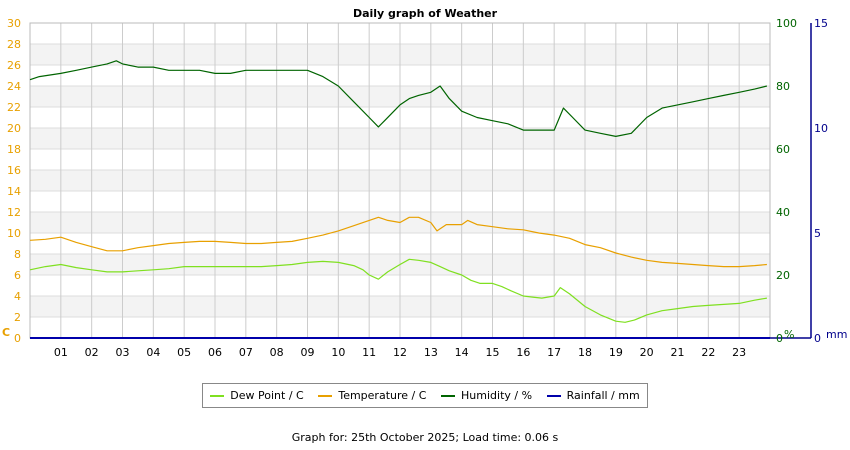 The height and width of the screenshot is (450, 850). I want to click on x-tick-label: 23, so click(739, 352).